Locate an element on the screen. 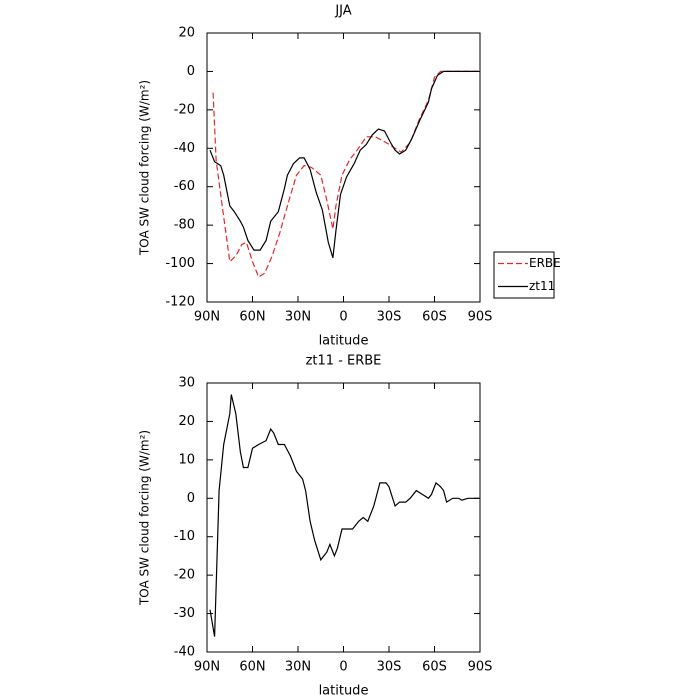 This screenshot has height=700, width=700. chart-title: JJA is located at coordinates (342, 11).